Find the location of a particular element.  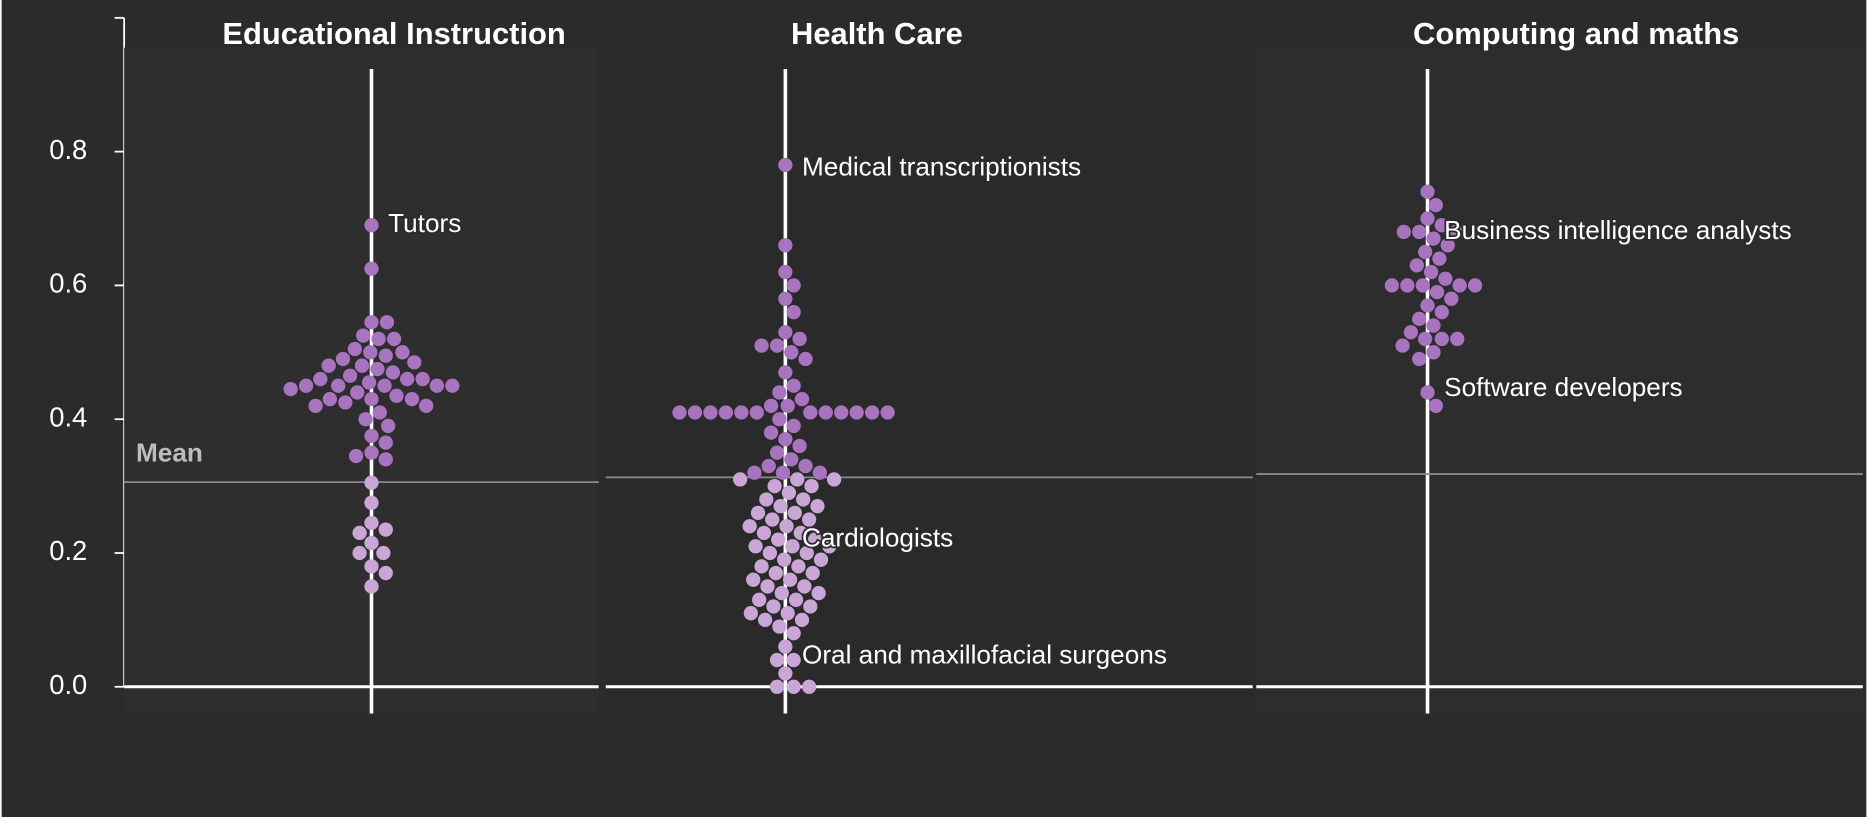

y-tick-label: 0.6 is located at coordinates (68, 283).